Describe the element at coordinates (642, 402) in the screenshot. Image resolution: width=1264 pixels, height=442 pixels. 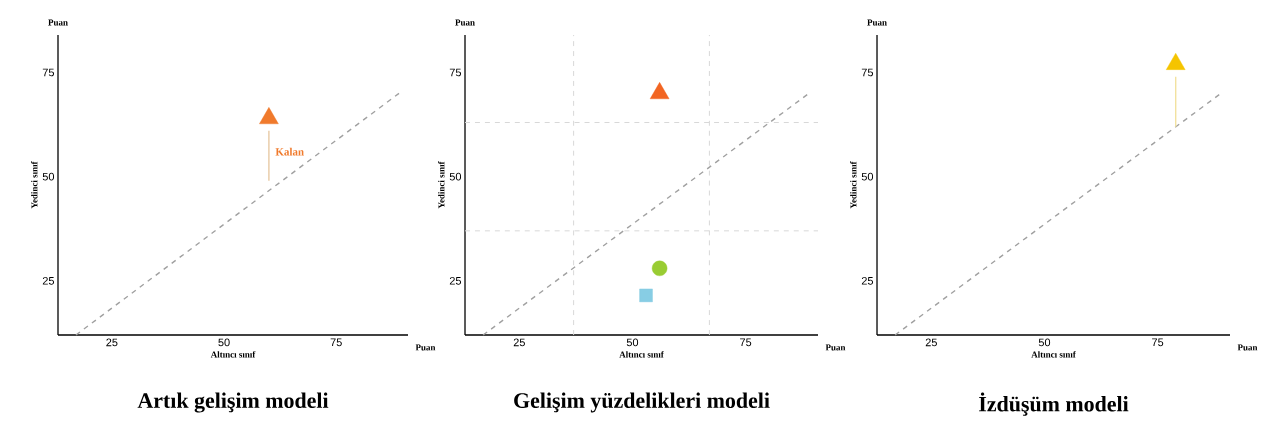
I see `text: Gelişim yüzdelikleri modeli` at that location.